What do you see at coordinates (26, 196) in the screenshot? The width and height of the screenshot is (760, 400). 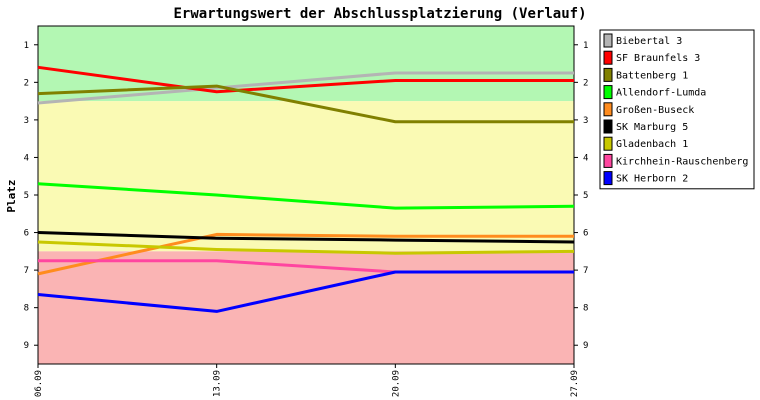 I see `y-tick-label-left-5: 5` at bounding box center [26, 196].